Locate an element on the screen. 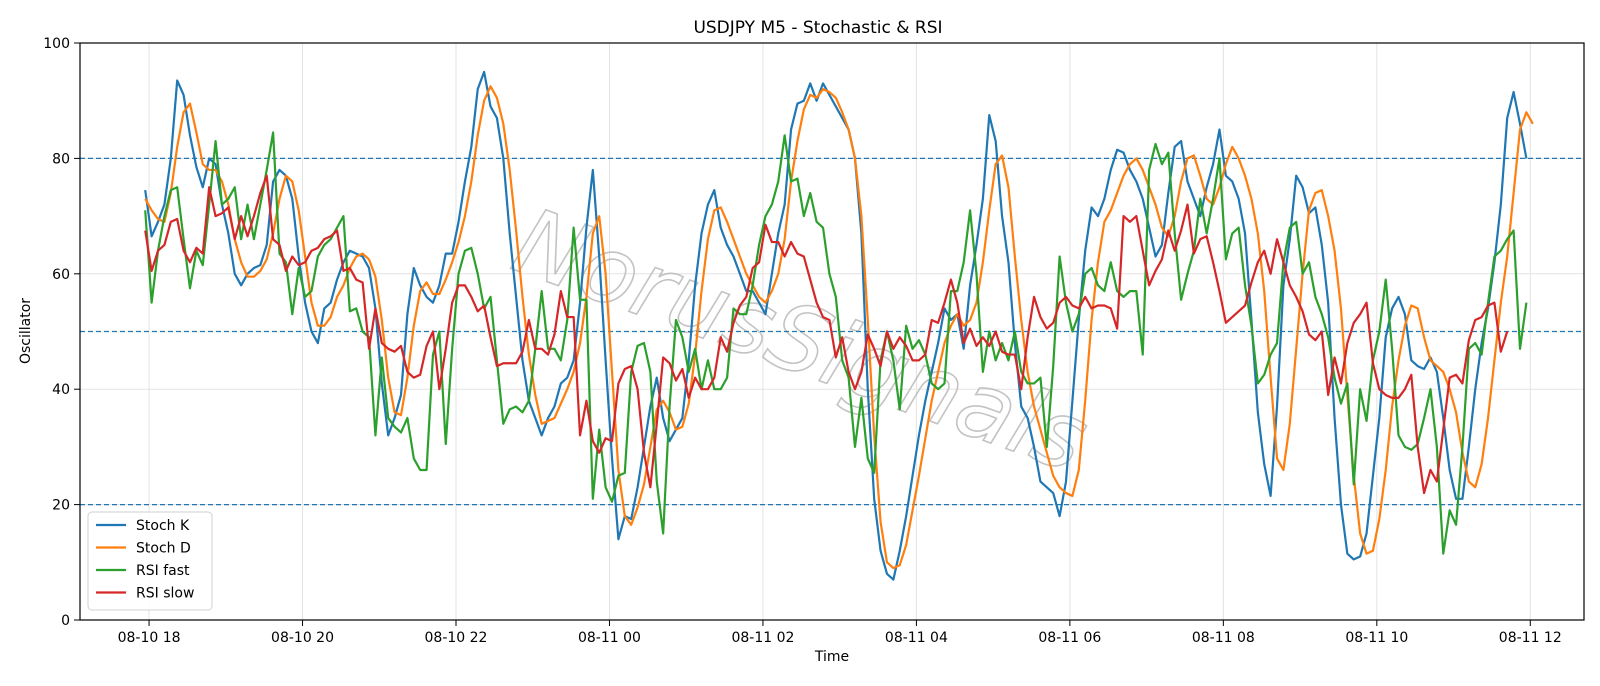  x-tick-label: 08-11 12 is located at coordinates (1530, 638).